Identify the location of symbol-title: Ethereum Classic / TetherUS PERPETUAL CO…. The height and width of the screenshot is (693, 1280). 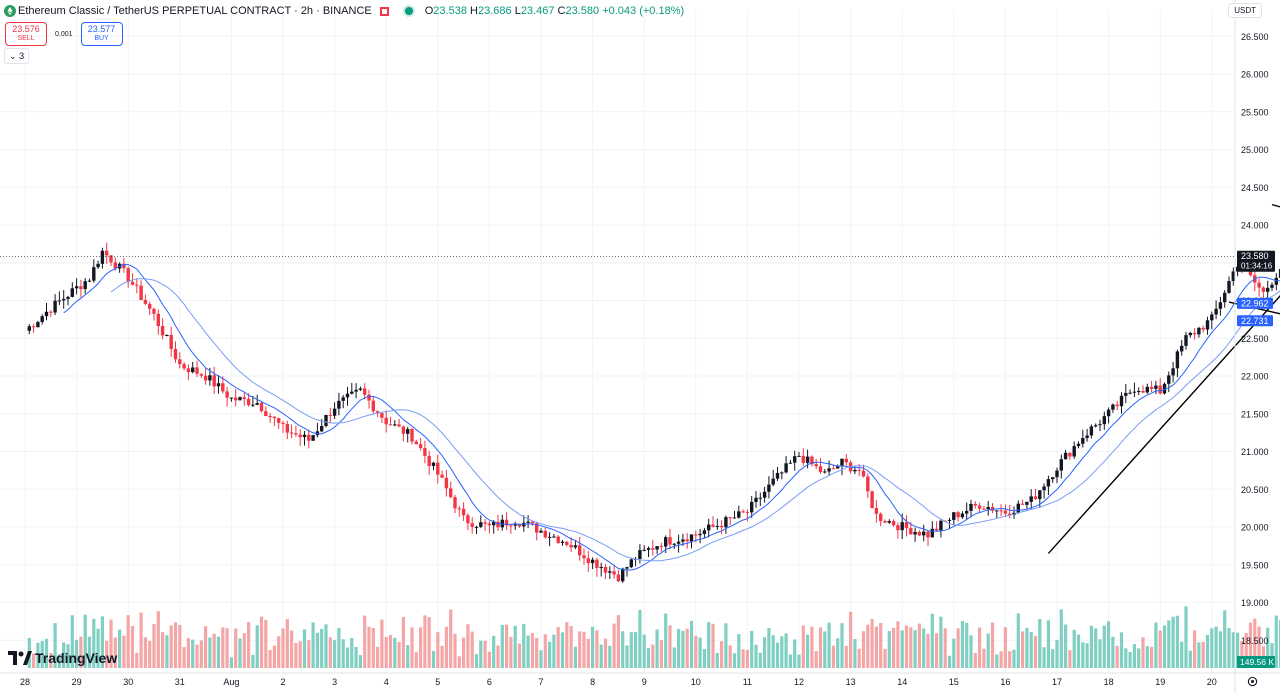
(195, 11).